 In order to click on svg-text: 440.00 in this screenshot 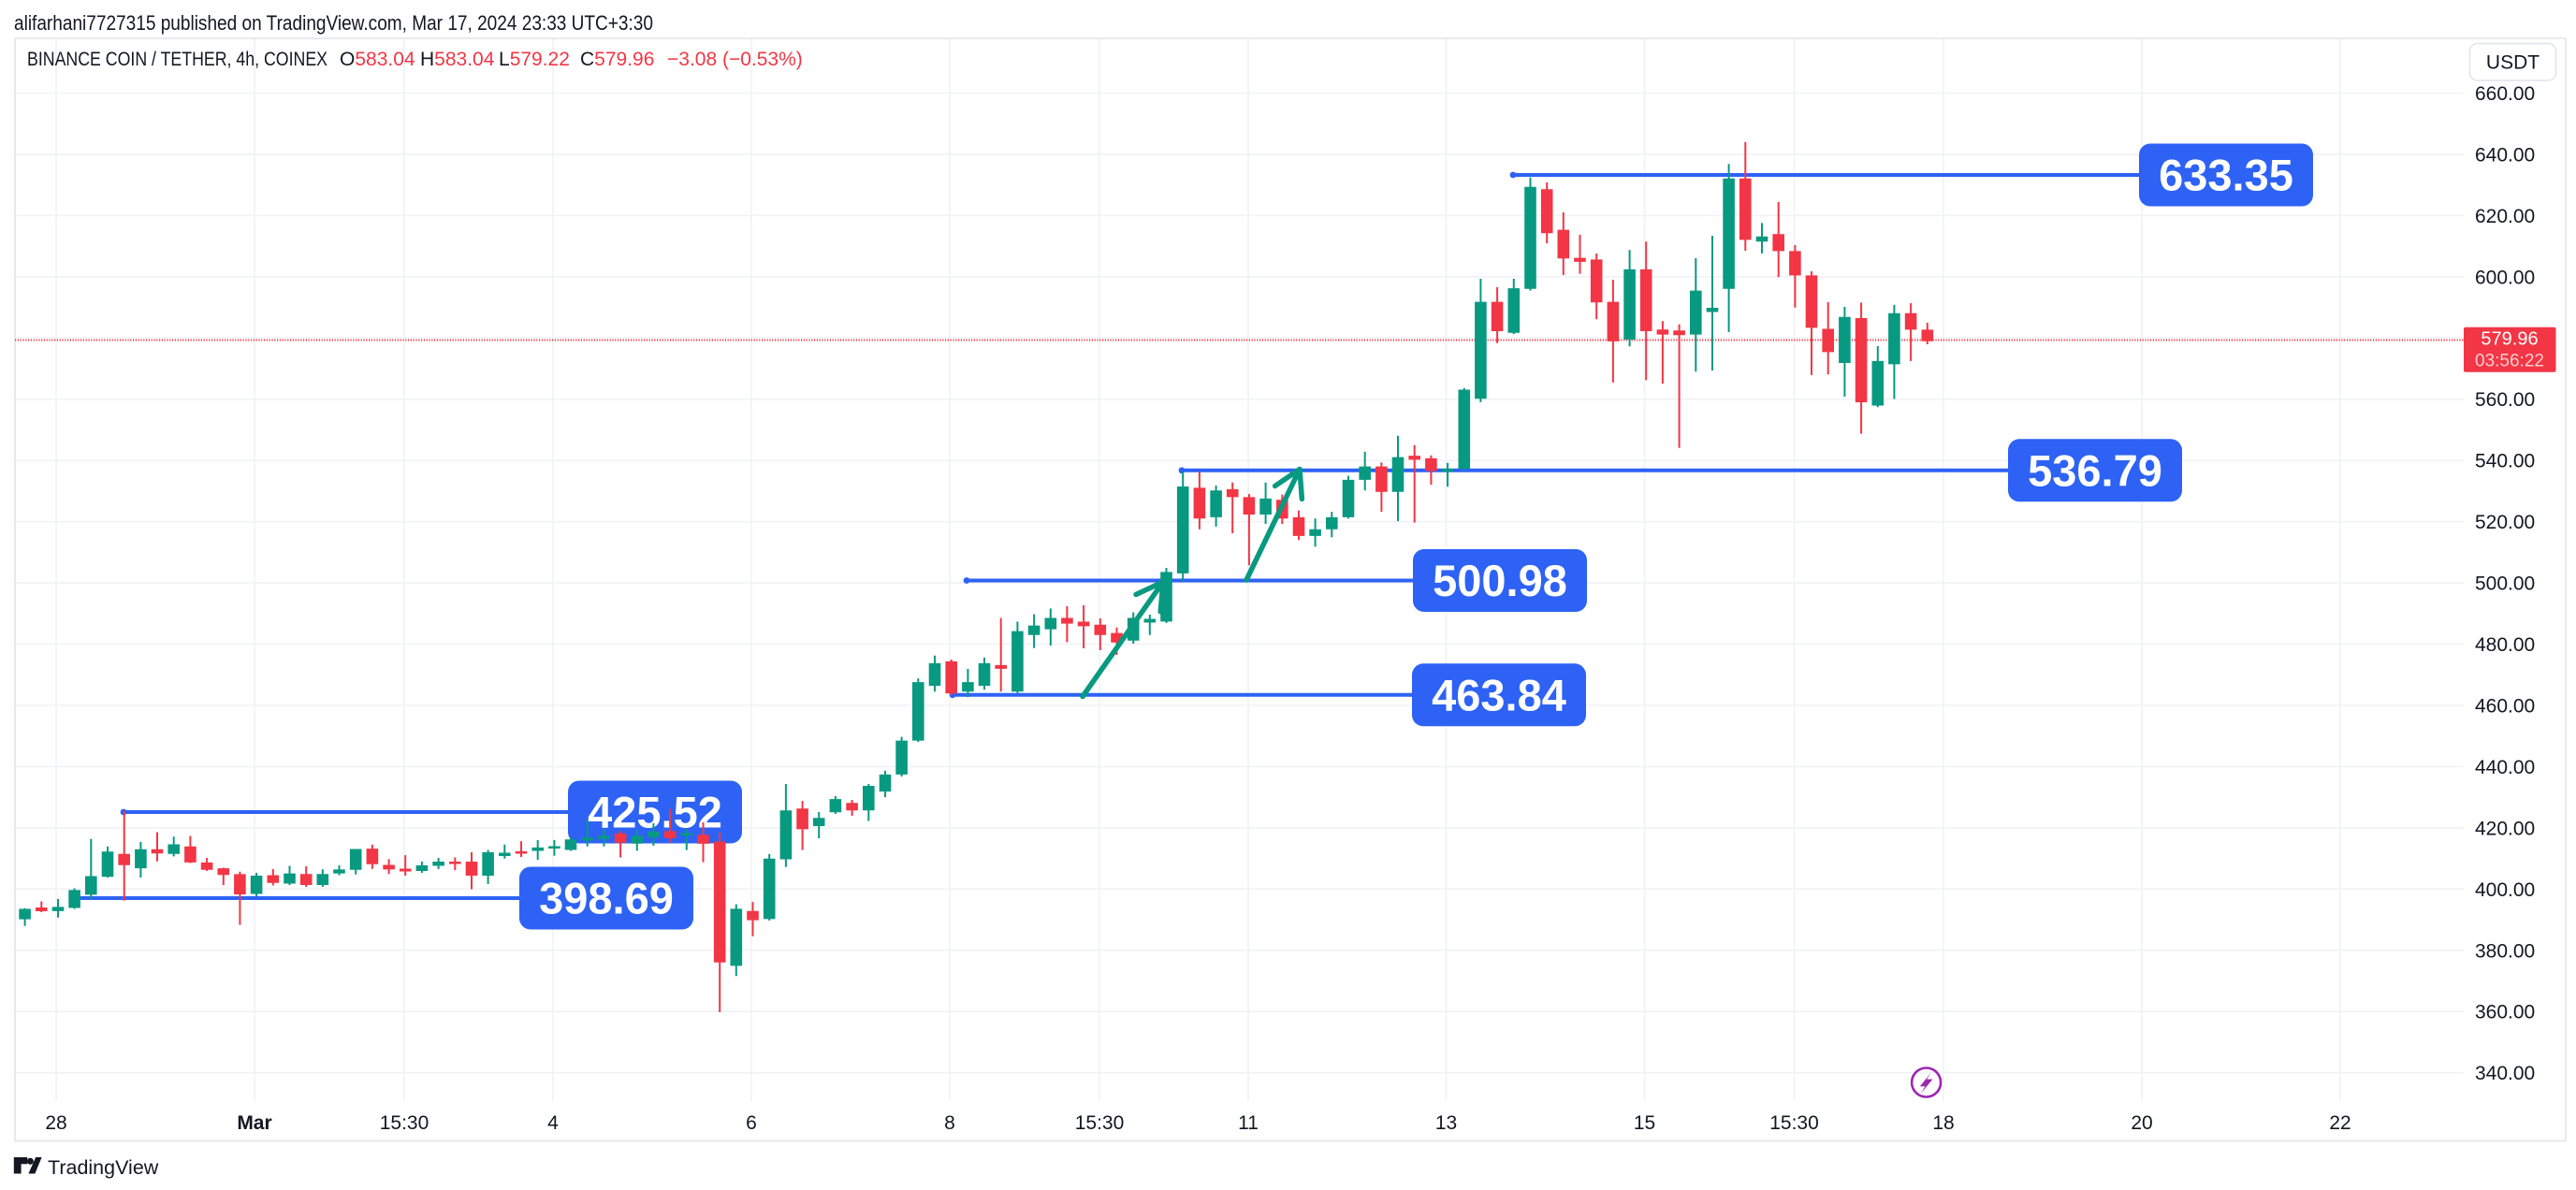, I will do `click(2505, 767)`.